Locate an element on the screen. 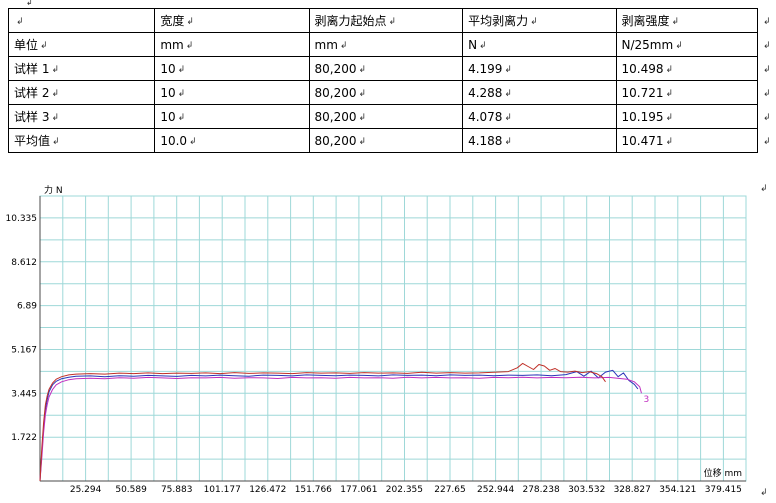 This screenshot has height=503, width=776. data-cell: 4.199 ↲ is located at coordinates (539, 68).